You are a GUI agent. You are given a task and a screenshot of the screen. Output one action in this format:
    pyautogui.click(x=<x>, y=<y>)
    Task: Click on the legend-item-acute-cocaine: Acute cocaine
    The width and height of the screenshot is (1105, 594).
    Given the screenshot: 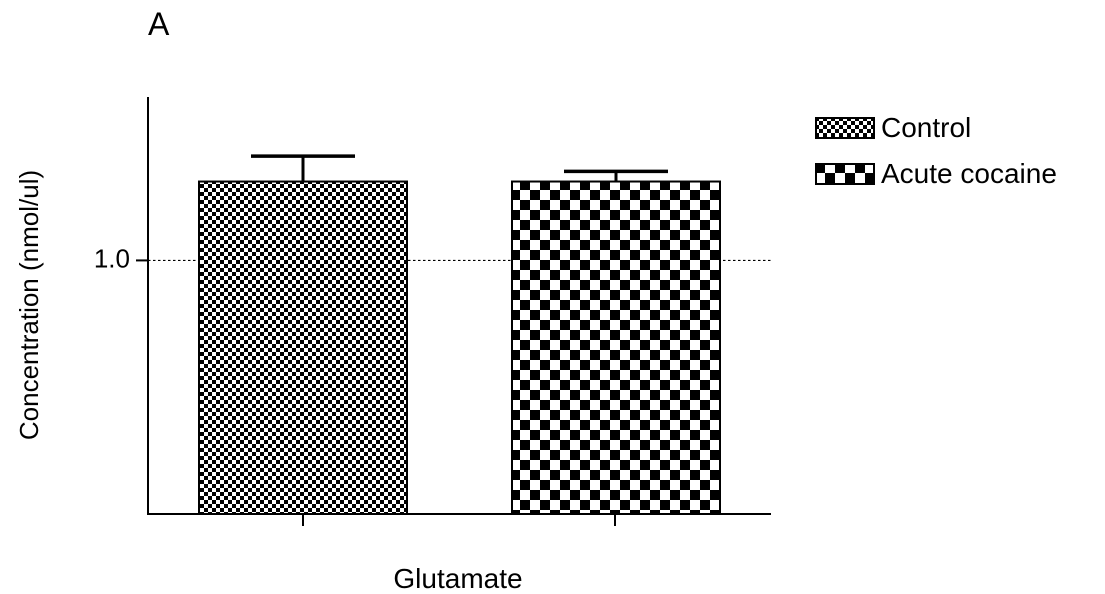 What is the action you would take?
    pyautogui.click(x=936, y=174)
    